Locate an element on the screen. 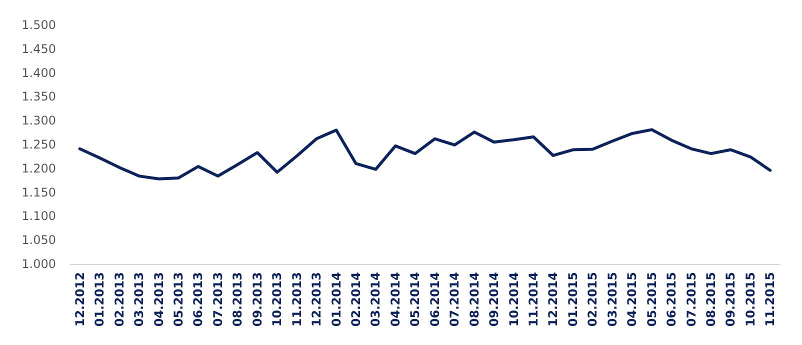 This screenshot has width=802, height=345. x-tick-label: 08.2013 is located at coordinates (237, 299).